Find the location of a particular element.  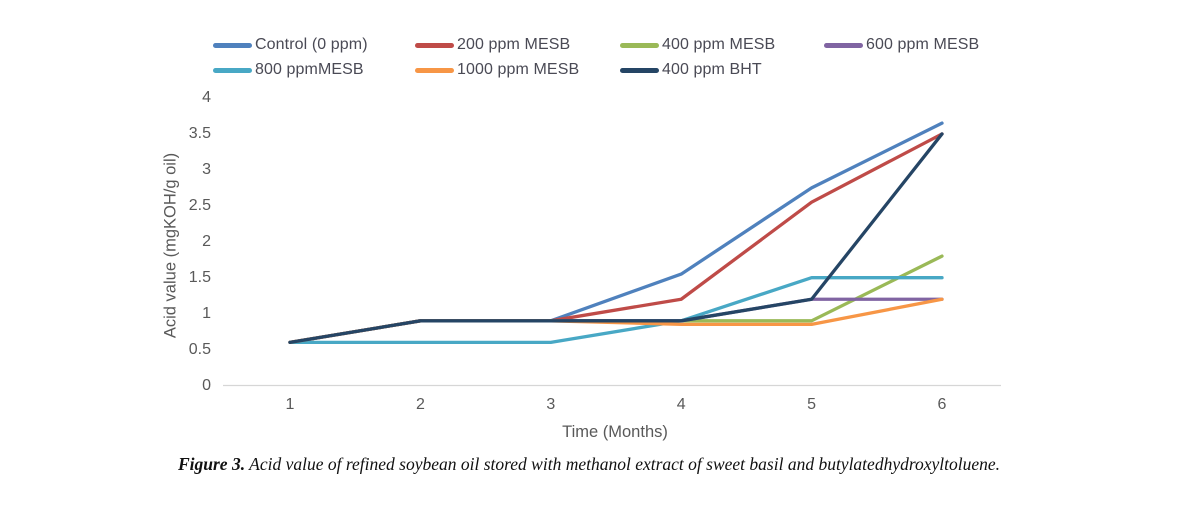

legend-item-800ppm: 800 ppmMESB is located at coordinates (288, 70).